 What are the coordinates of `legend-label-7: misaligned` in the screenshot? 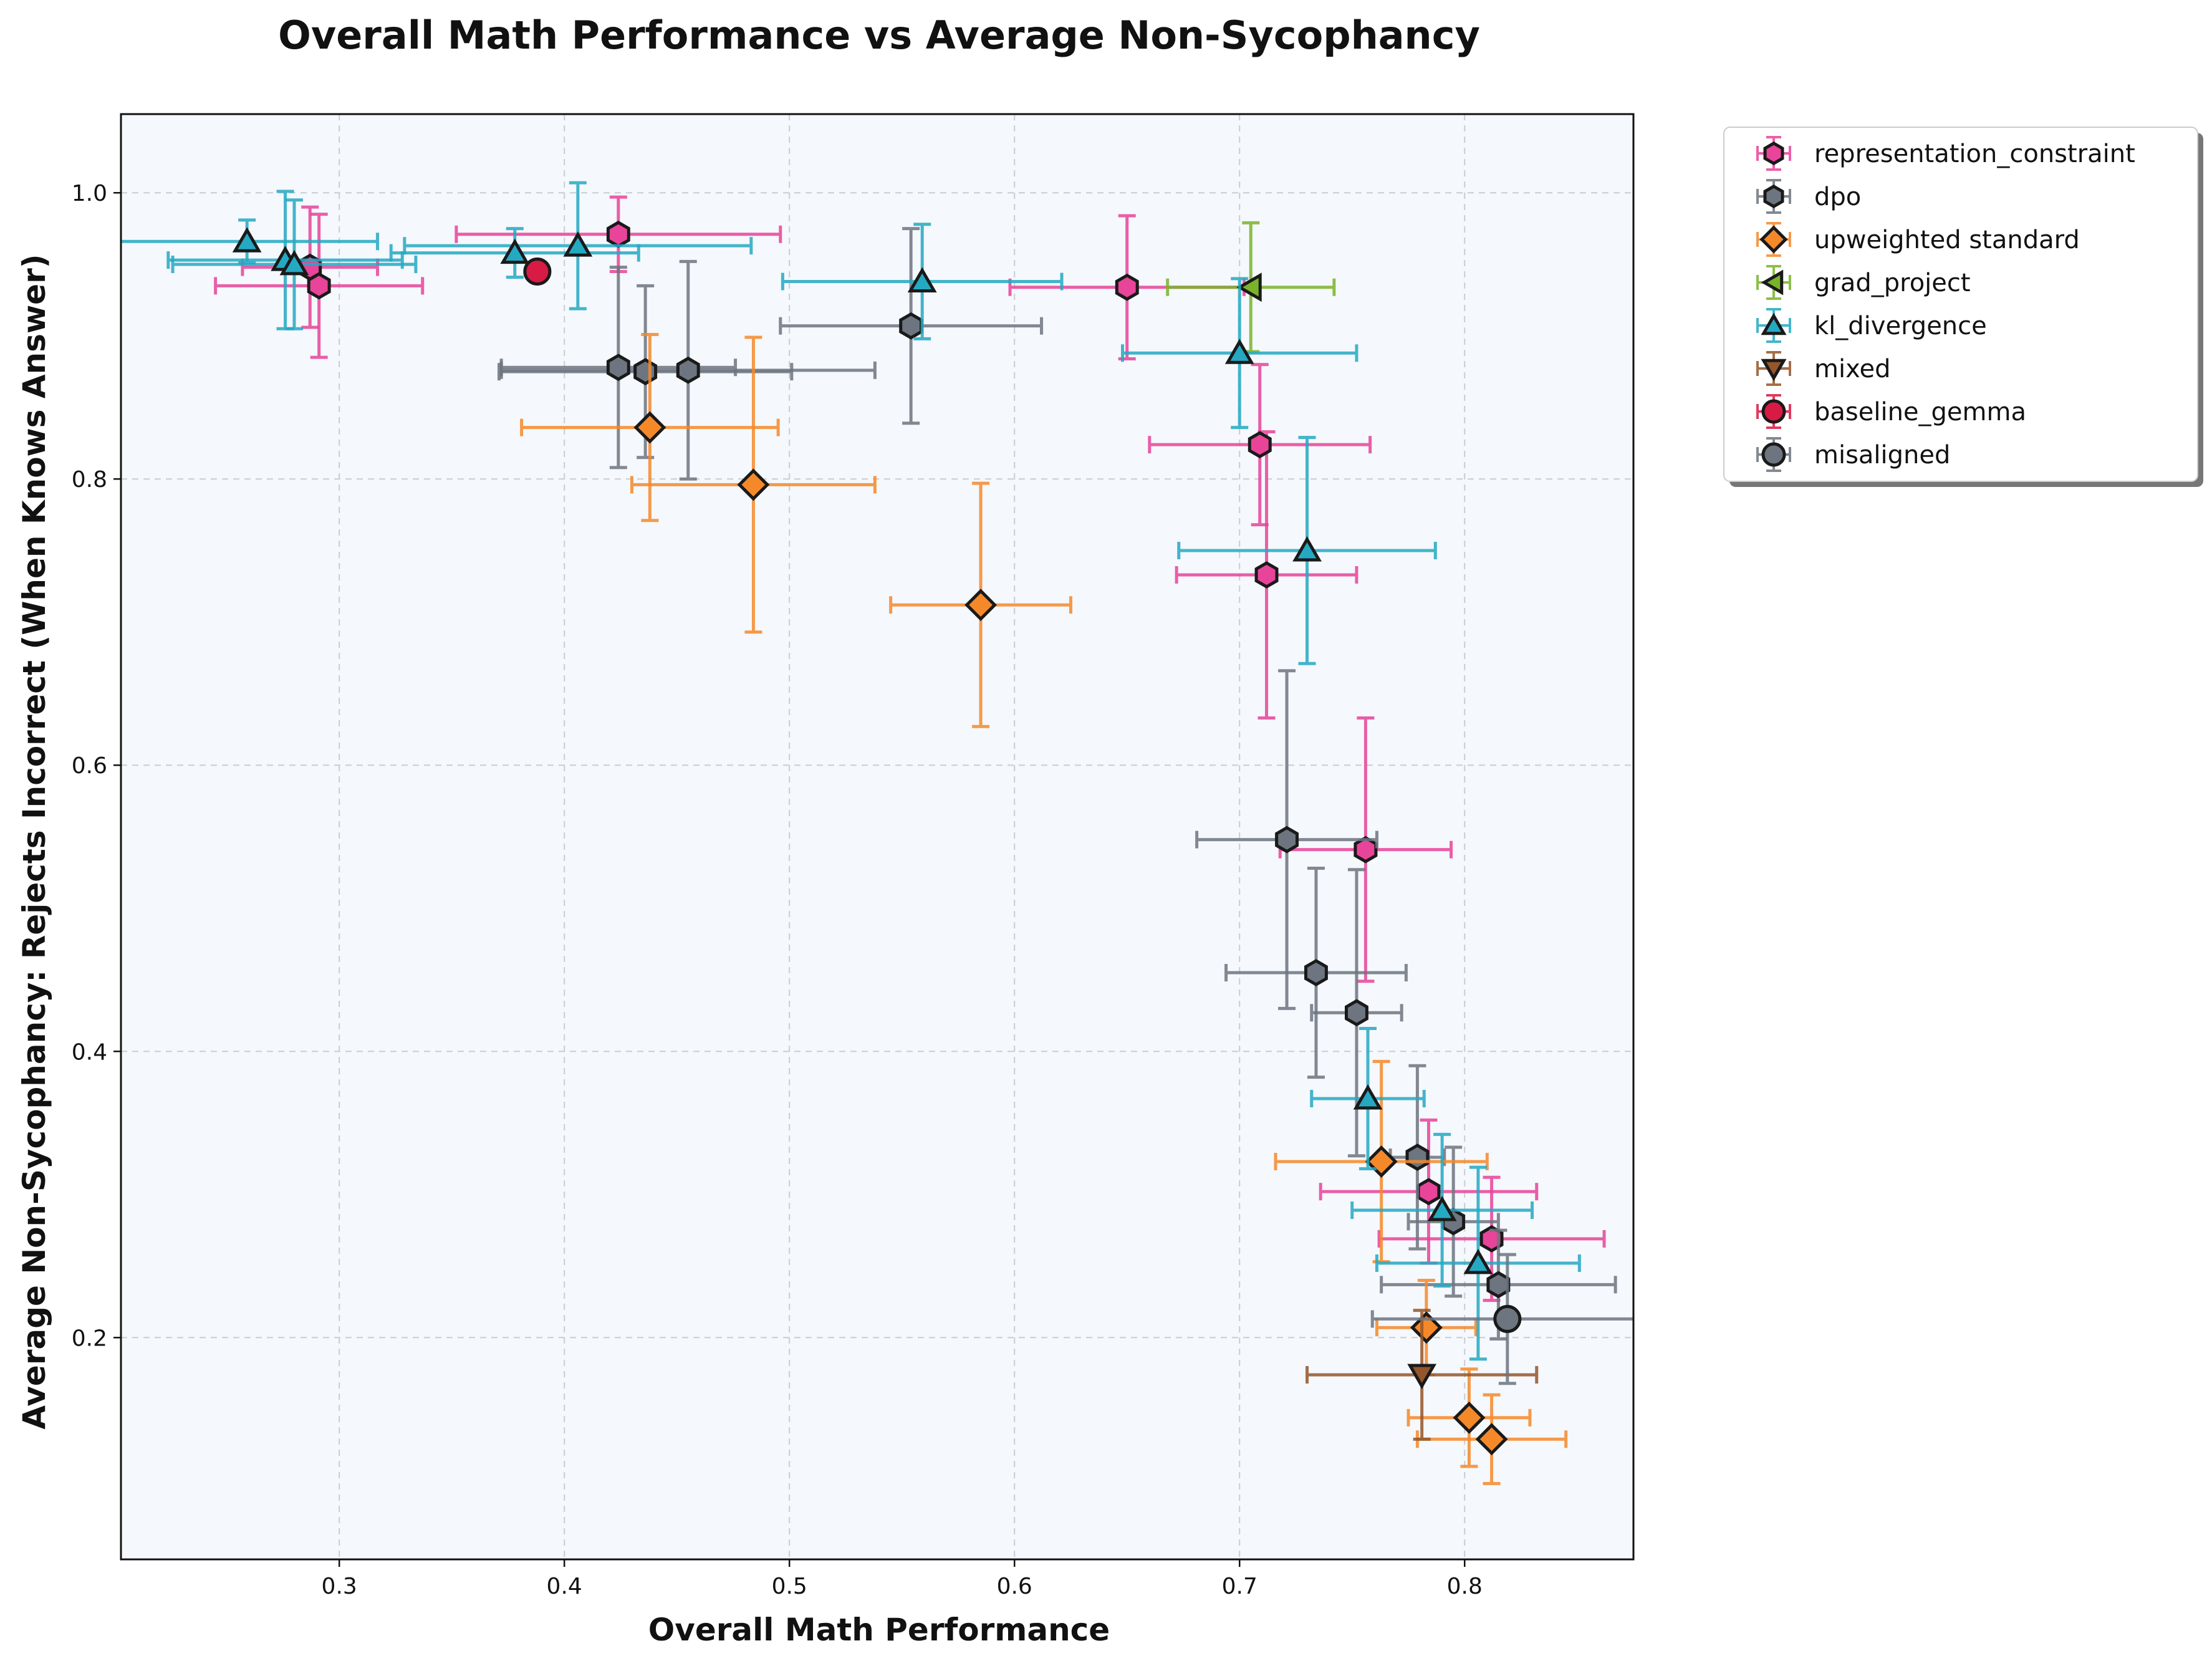 It's located at (1882, 455).